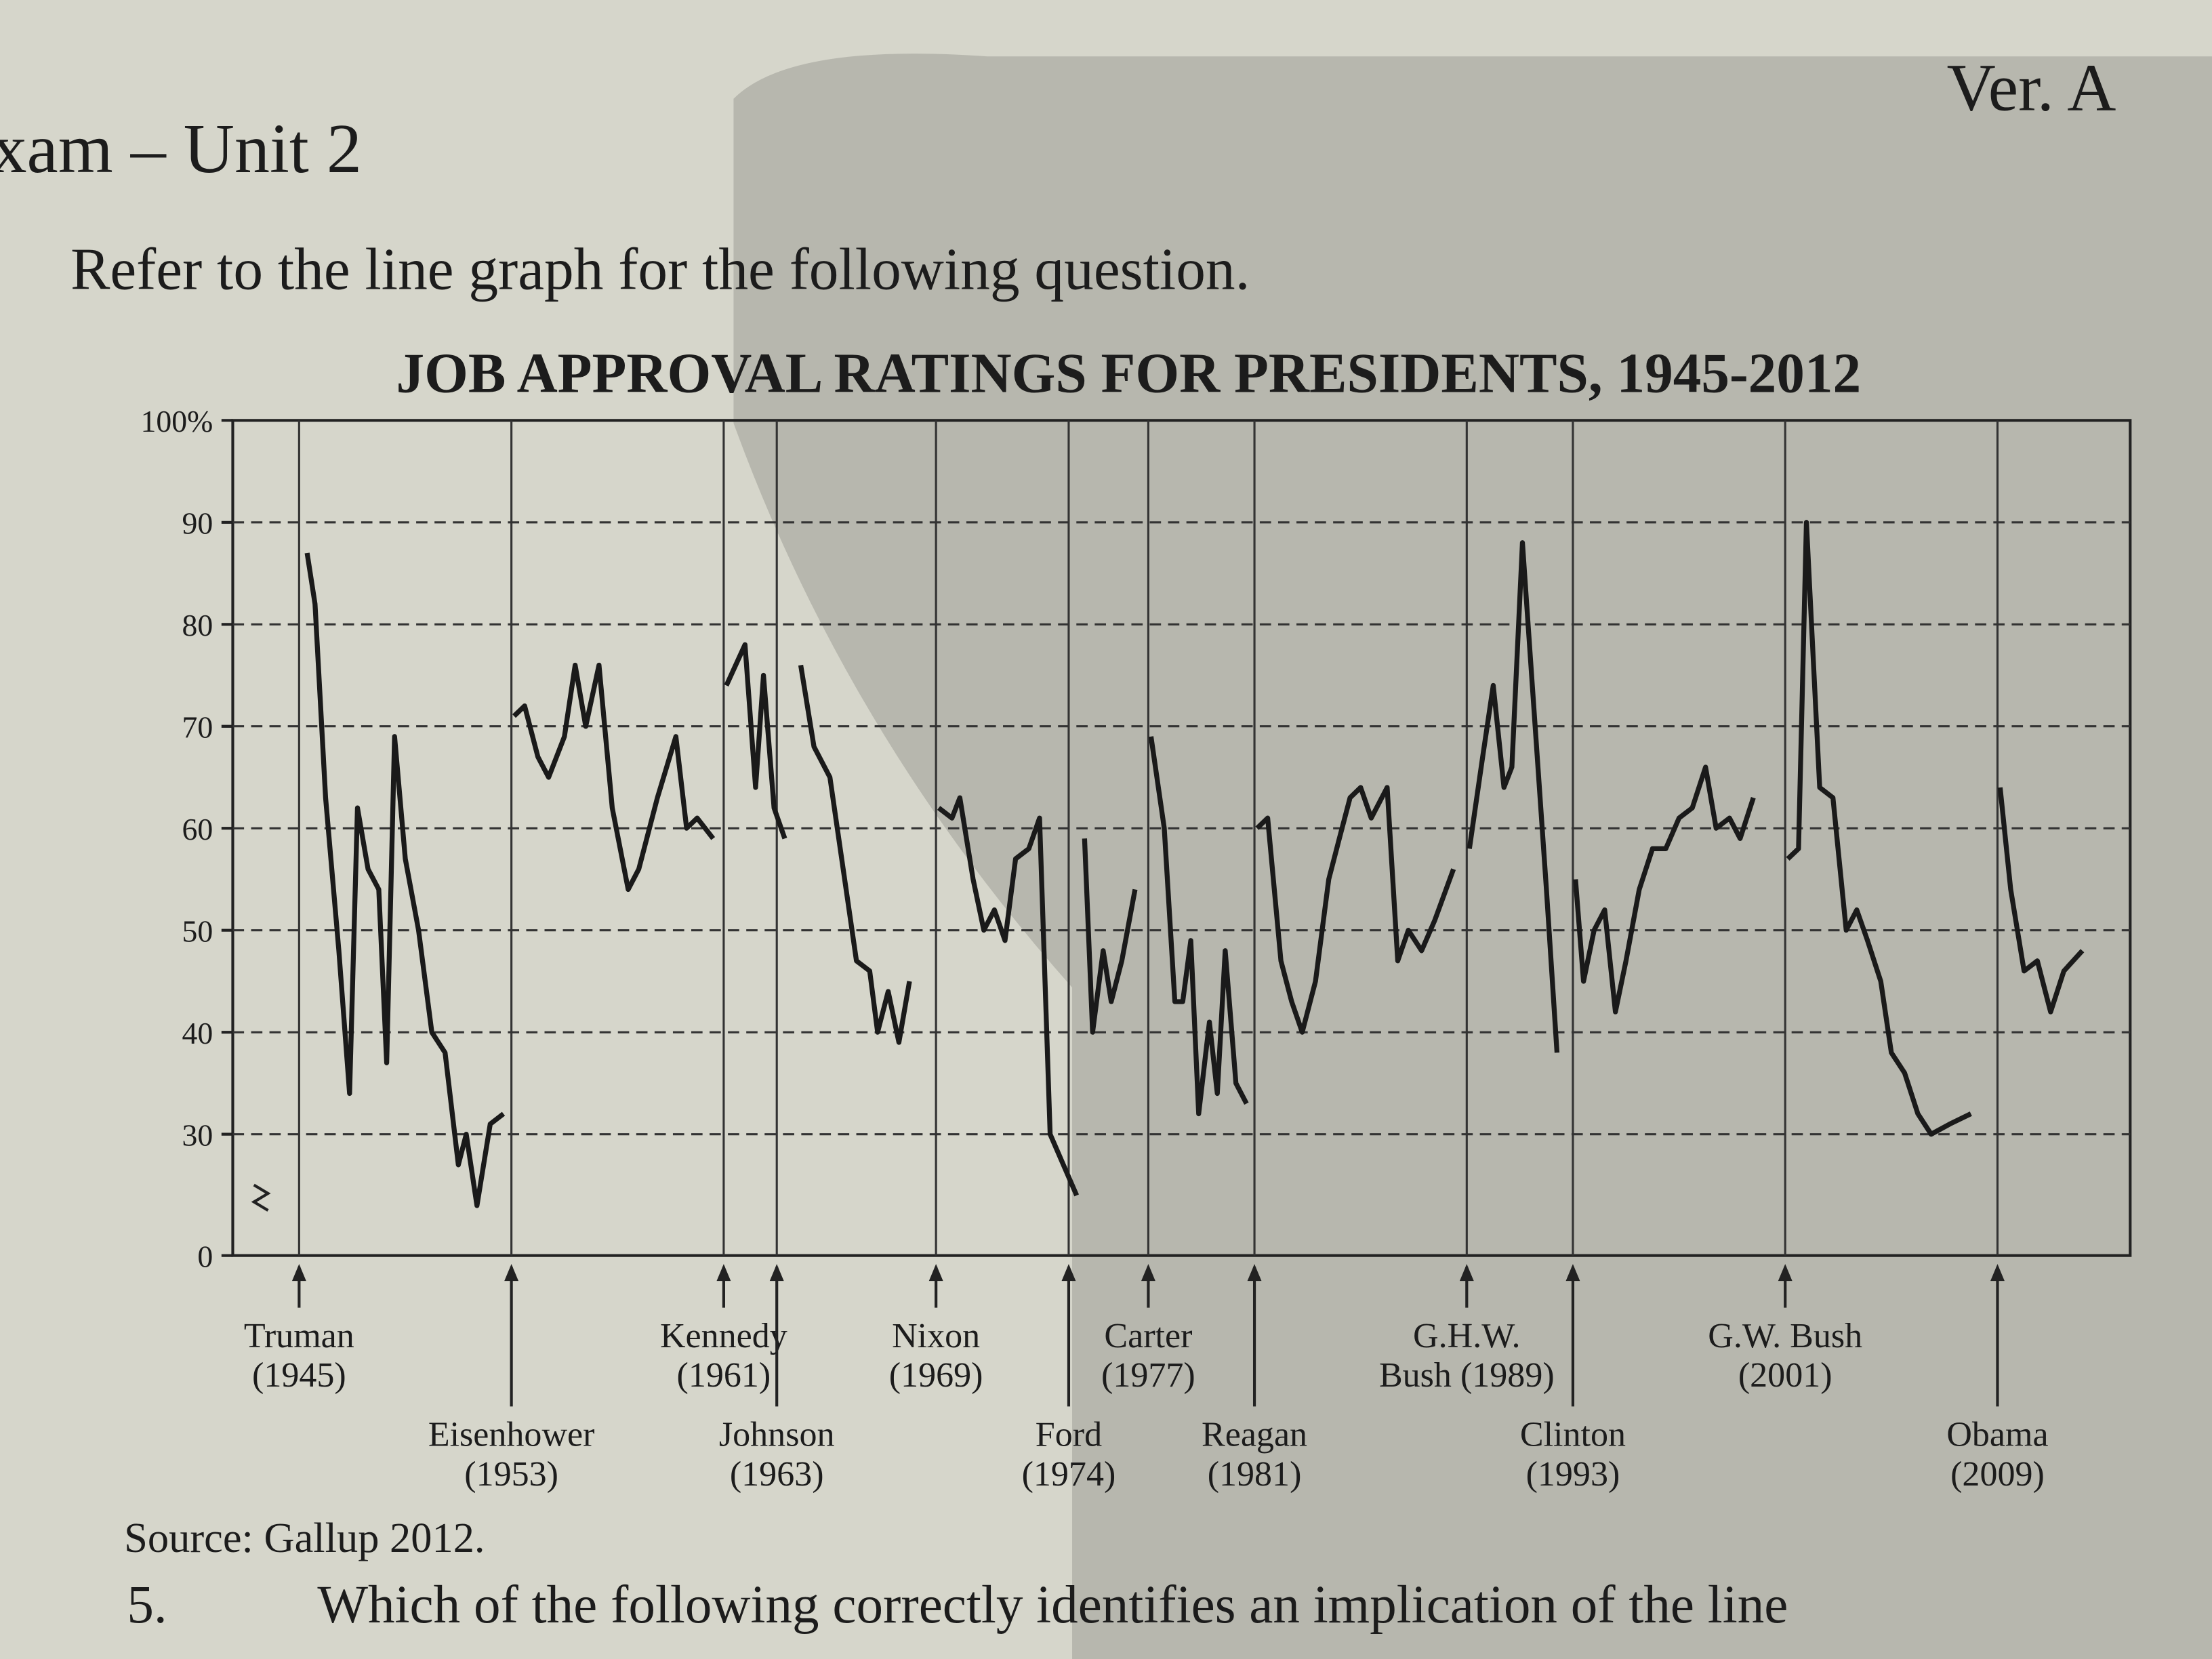  Describe the element at coordinates (777, 1435) in the screenshot. I see `president-name: Johnson` at that location.